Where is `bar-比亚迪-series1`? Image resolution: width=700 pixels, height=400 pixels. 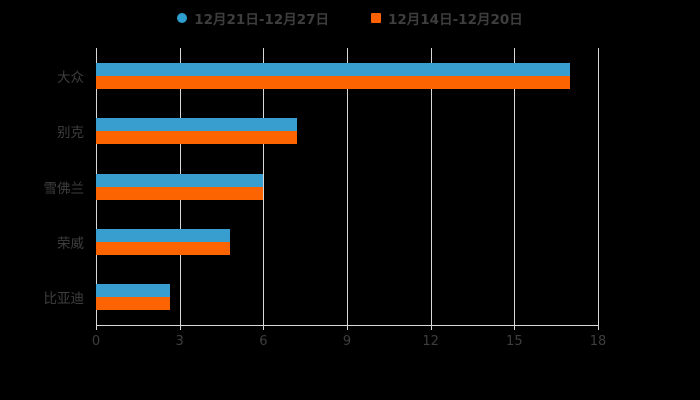 bar-比亚迪-series1 is located at coordinates (133, 304).